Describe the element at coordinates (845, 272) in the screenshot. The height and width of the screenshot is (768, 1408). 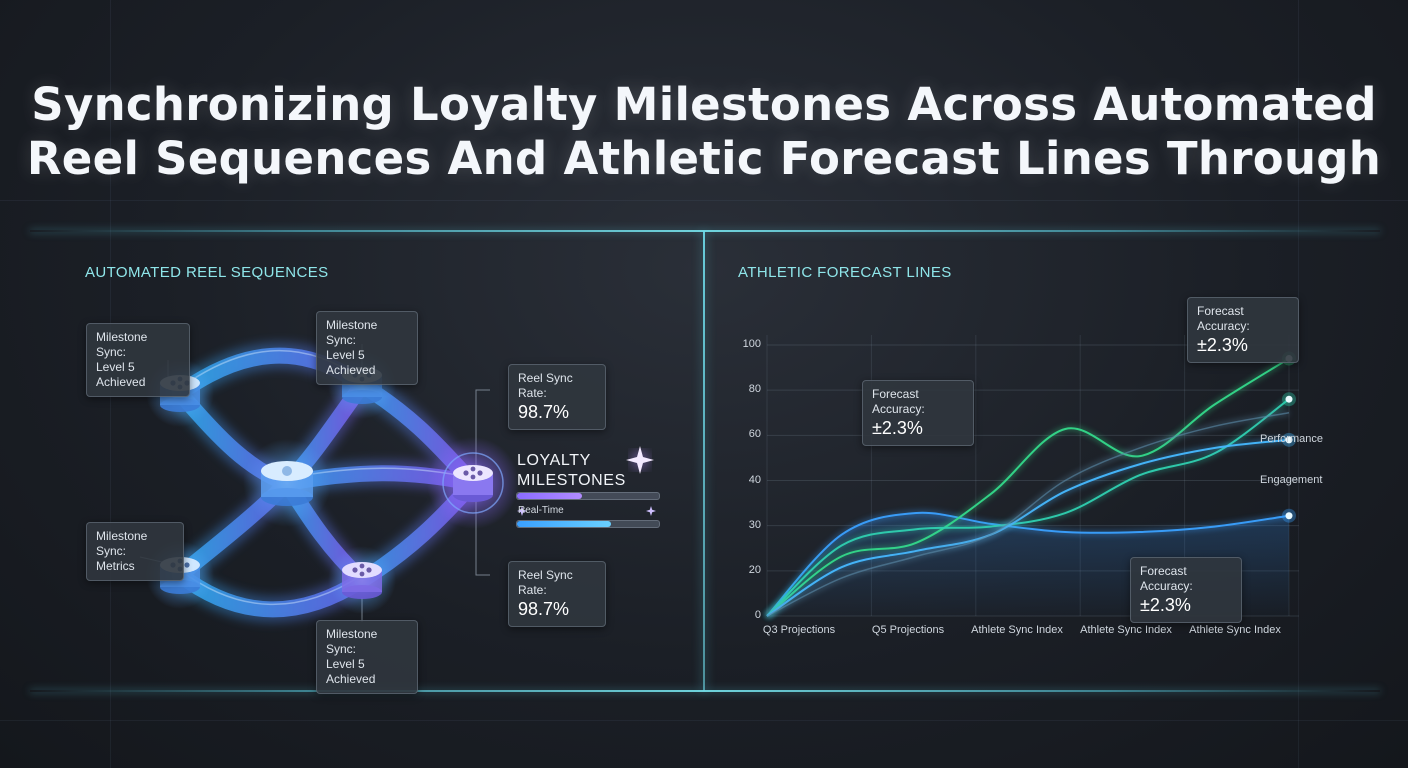
I see `forecast-lines-label: ATHLETIC FORECAST LINES` at that location.